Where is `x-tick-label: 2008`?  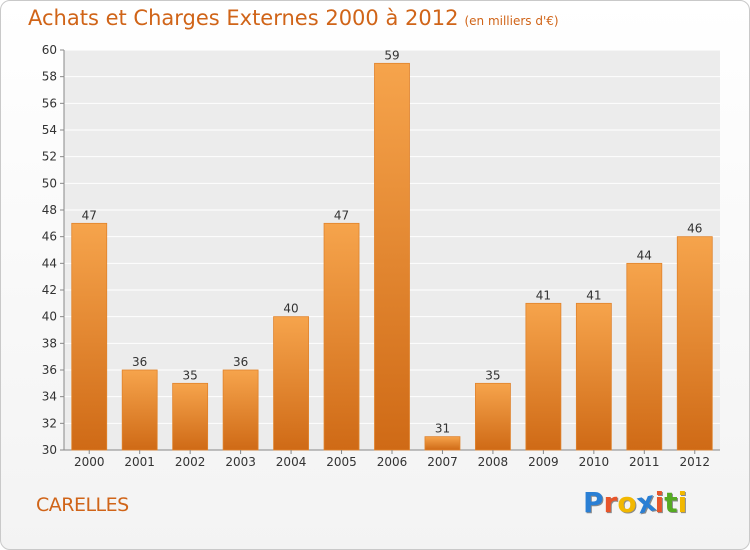
x-tick-label: 2008 is located at coordinates (493, 462).